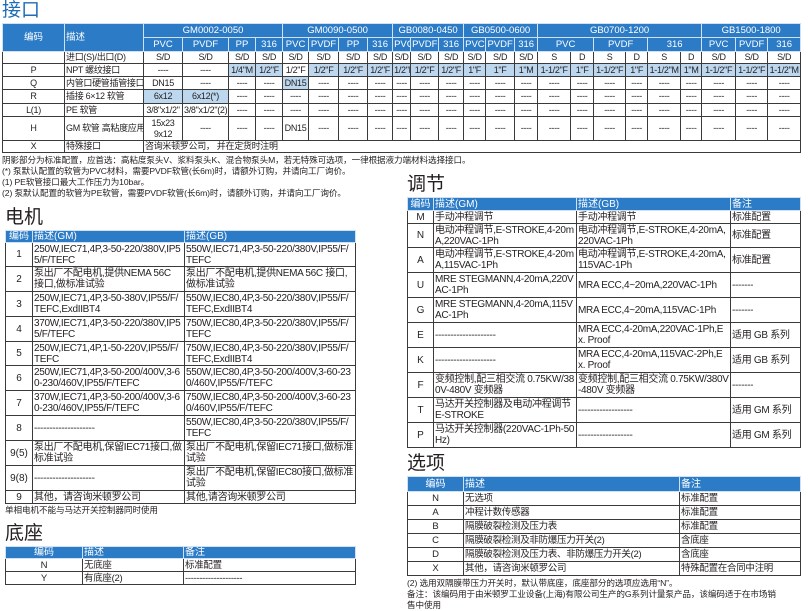 The height and width of the screenshot is (611, 808). I want to click on row-desc: NPT 螺纹接口, so click(104, 70).